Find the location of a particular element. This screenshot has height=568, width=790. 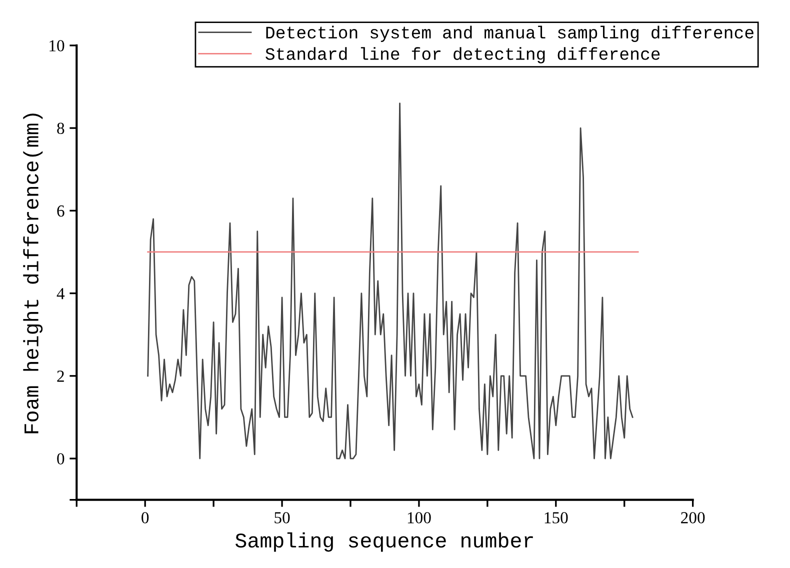

y-tick-label: 0 is located at coordinates (60, 458).